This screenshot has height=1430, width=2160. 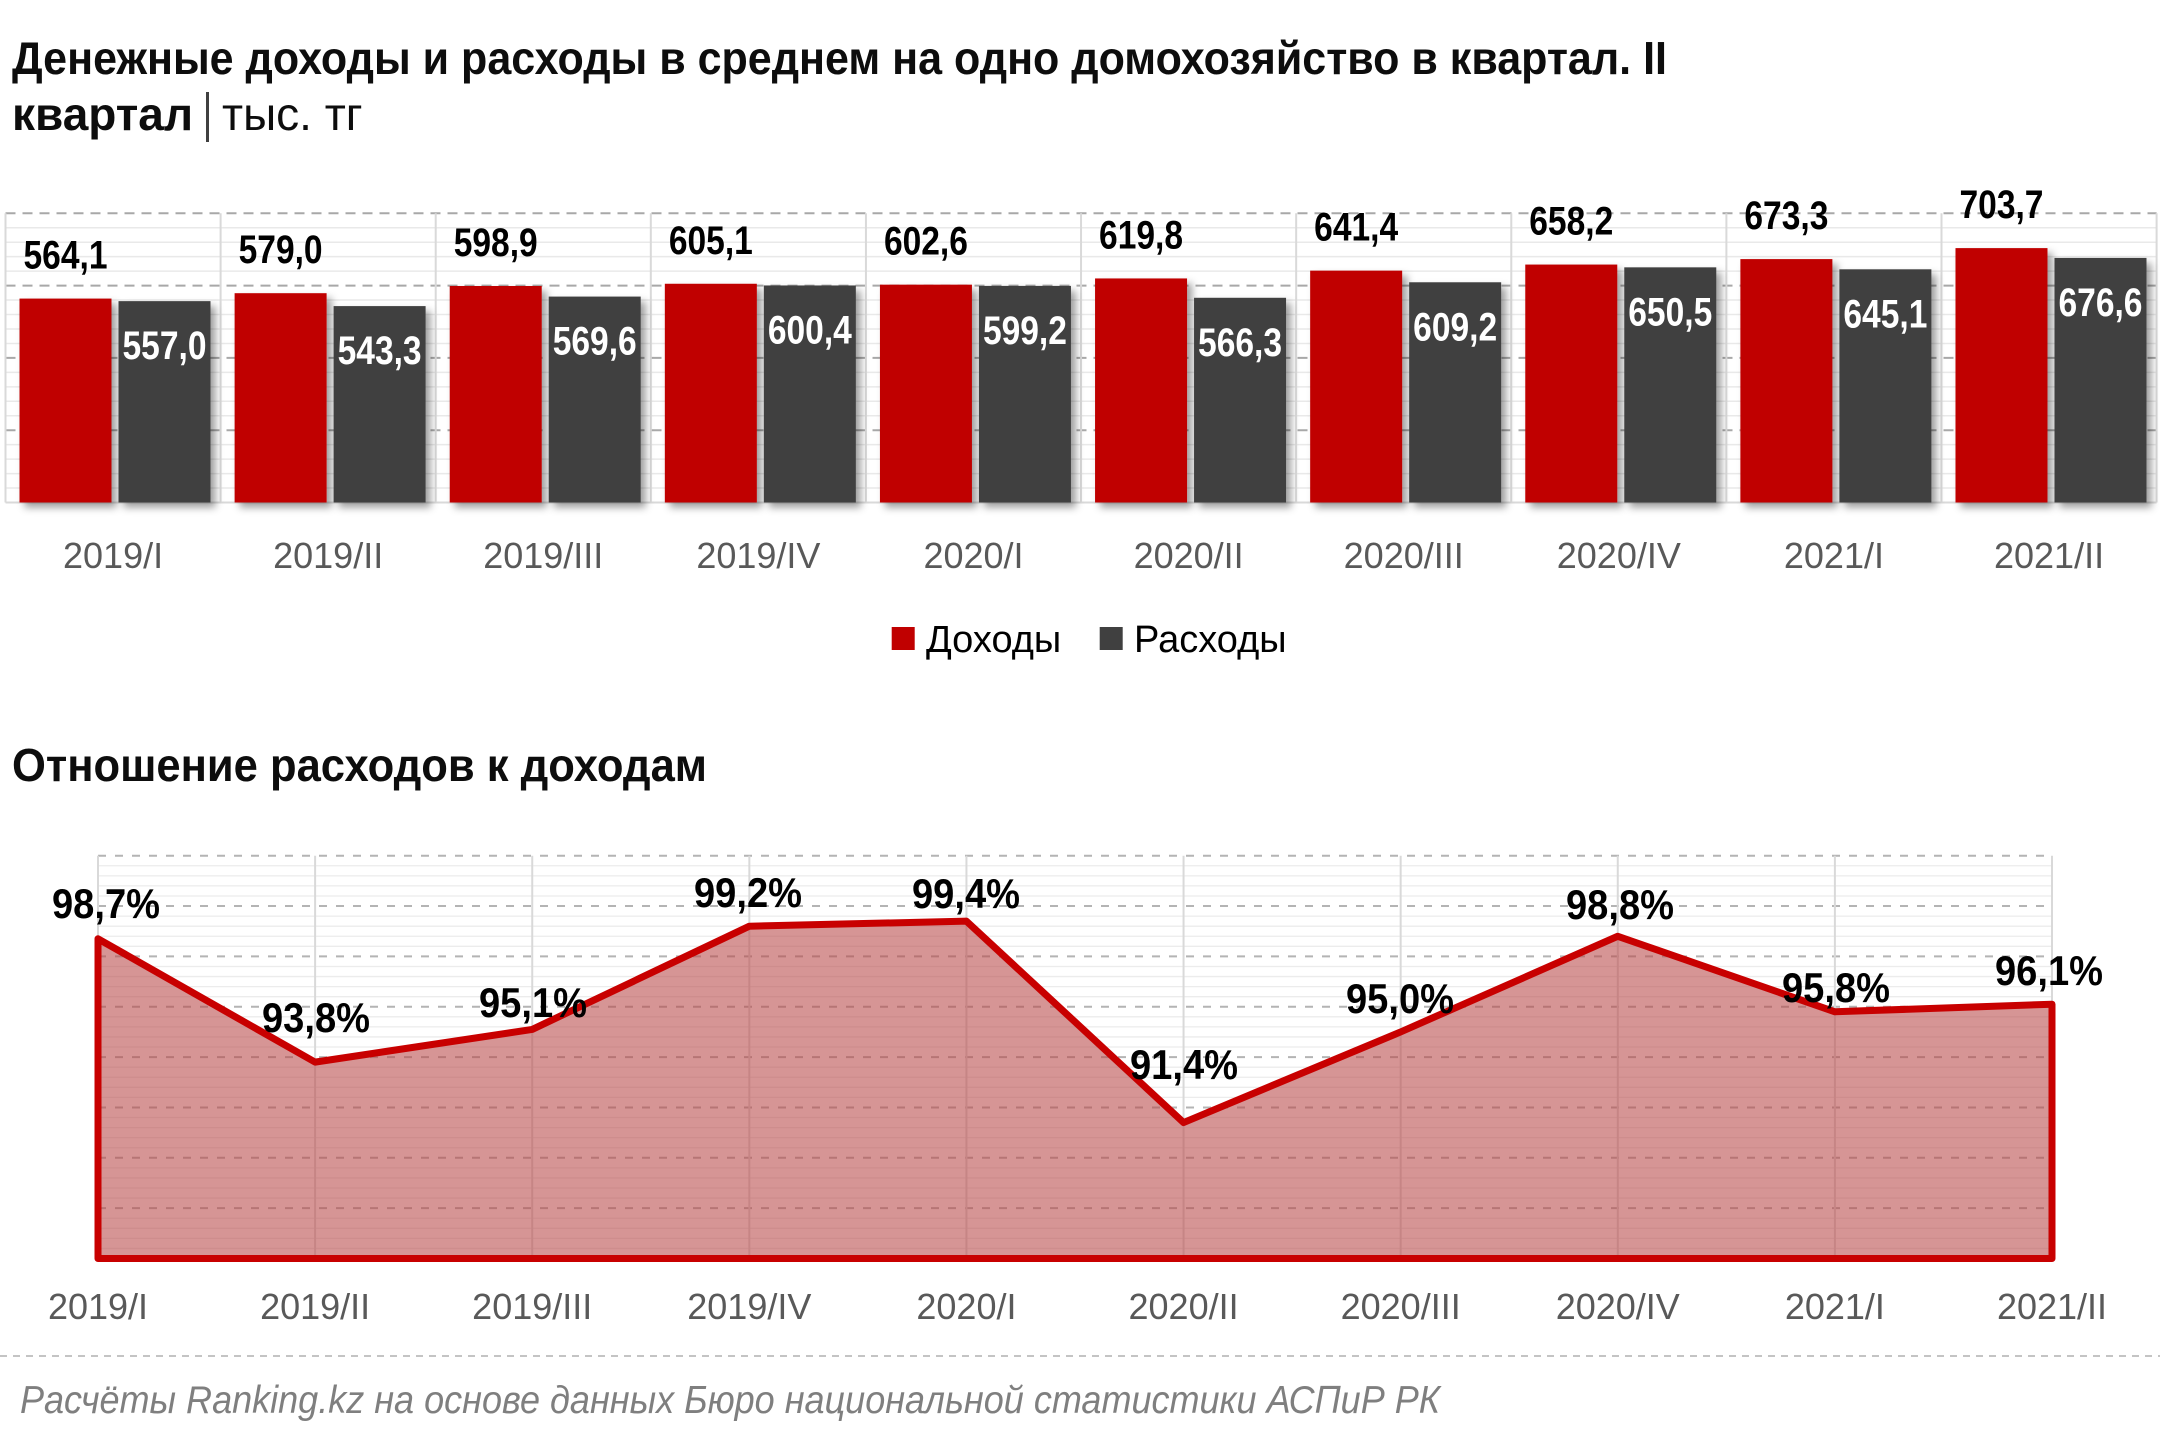 I want to click on svg-text: 564,1, so click(x=66, y=256).